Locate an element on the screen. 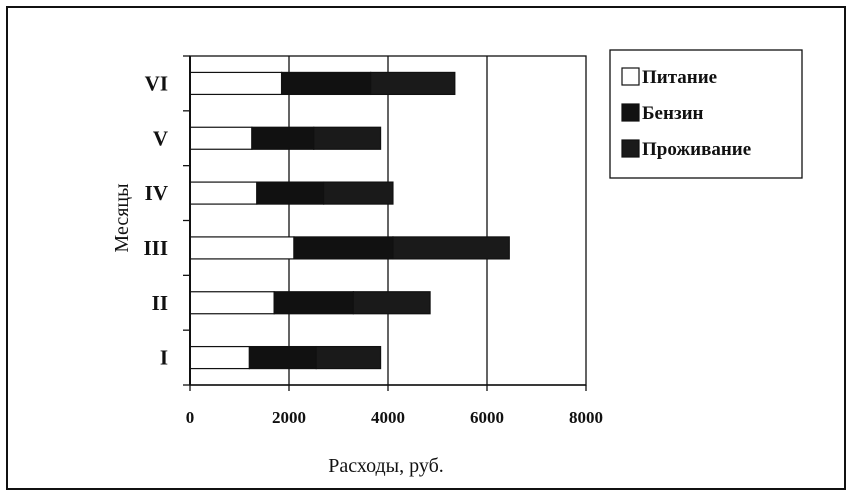 The width and height of the screenshot is (854, 497). legend: Питание Бензин Проживание is located at coordinates (706, 114).